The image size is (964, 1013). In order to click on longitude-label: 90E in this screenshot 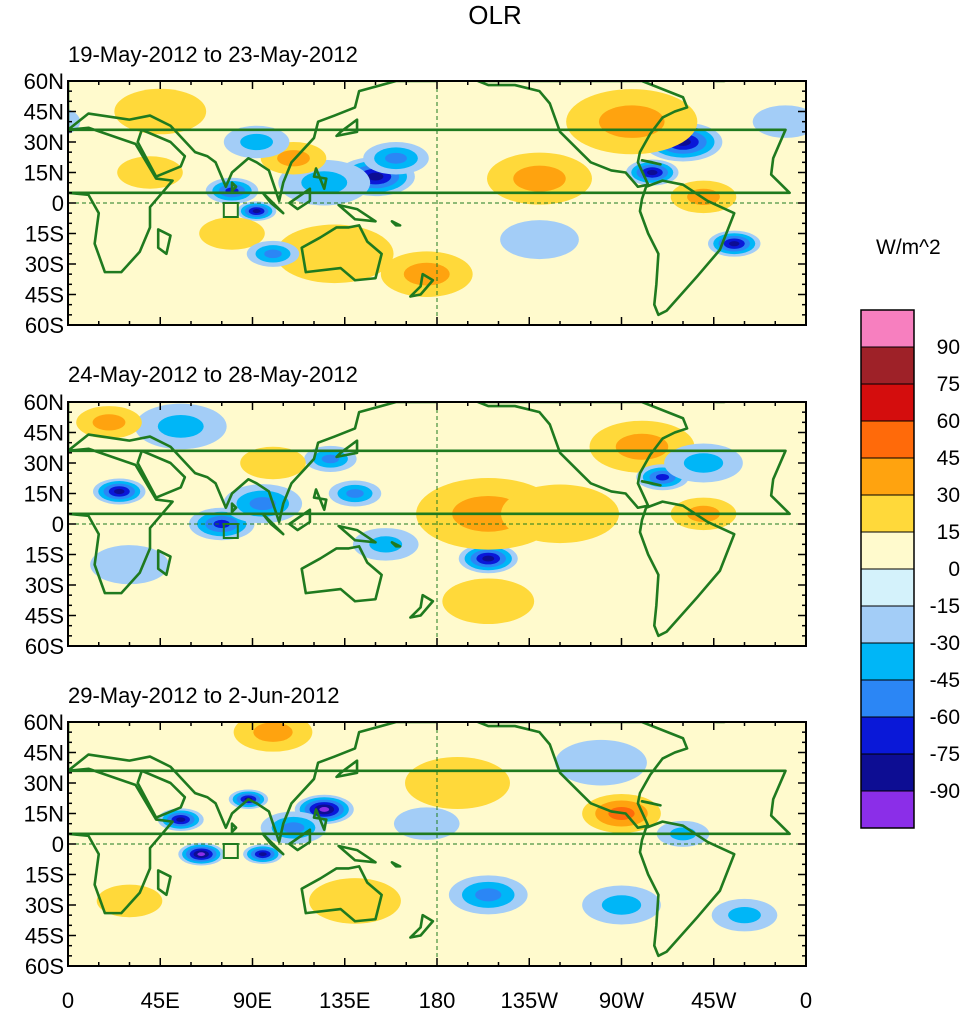, I will do `click(252, 1000)`.